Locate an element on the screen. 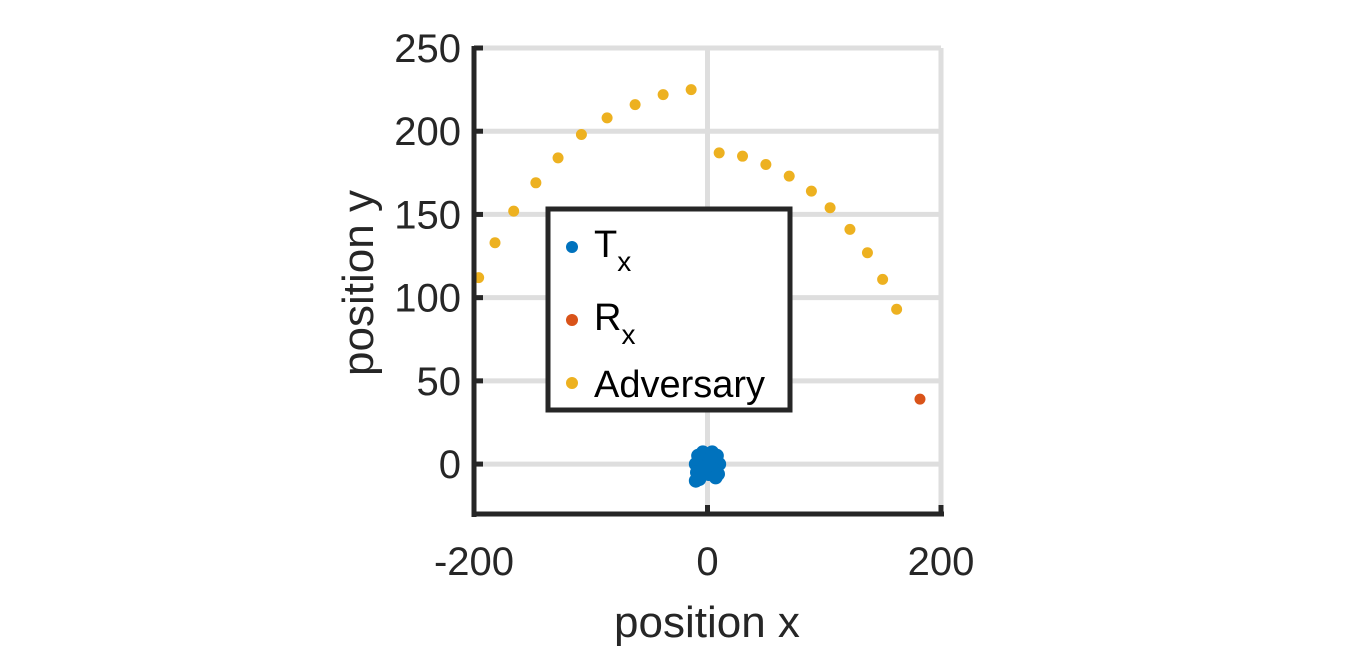 Image resolution: width=1366 pixels, height=651 pixels. legend-label-adversary: Adversary is located at coordinates (679, 385).